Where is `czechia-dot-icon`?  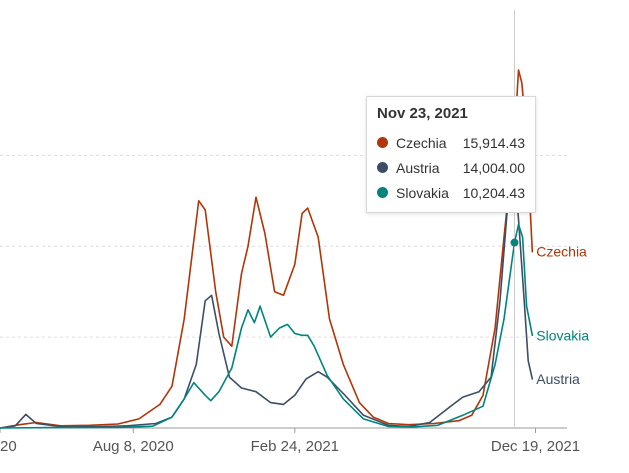 czechia-dot-icon is located at coordinates (382, 142).